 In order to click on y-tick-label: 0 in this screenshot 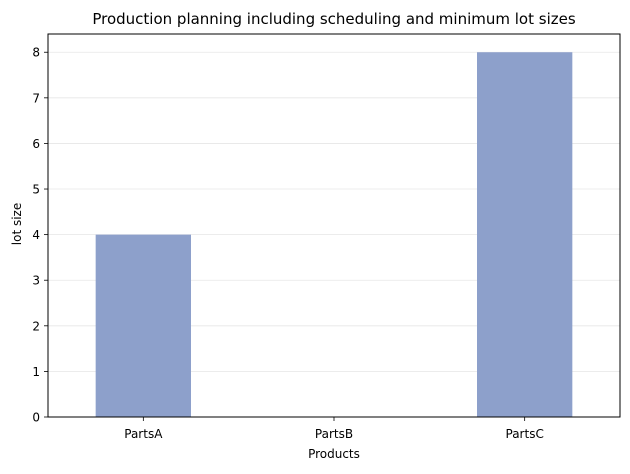, I will do `click(36, 418)`.